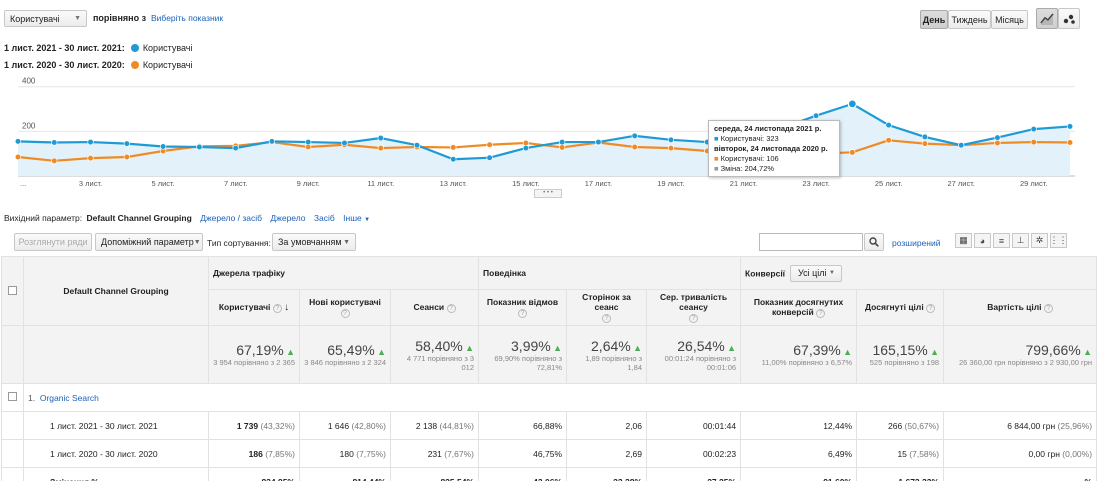 Image resolution: width=1097 pixels, height=481 pixels. I want to click on cell-value: 0,00 грн, so click(1044, 453).